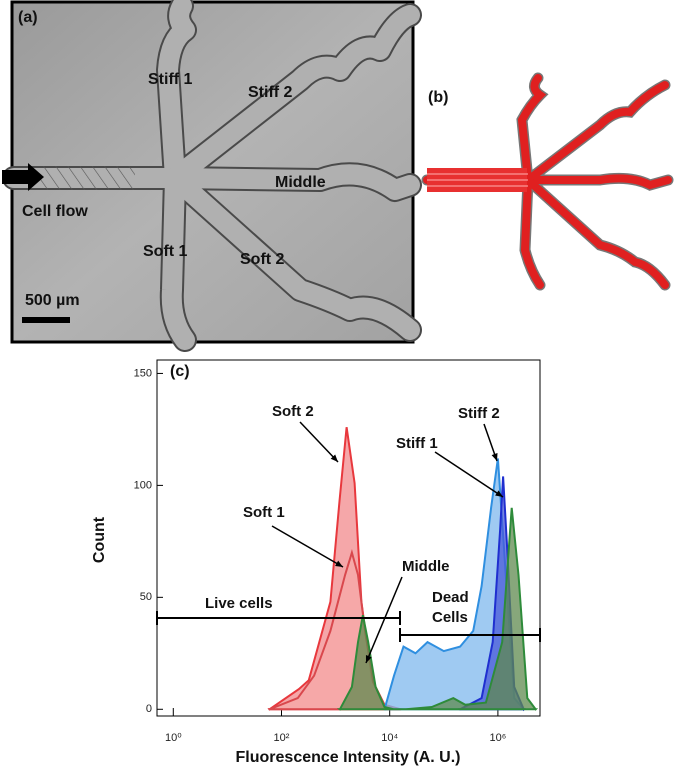 The width and height of the screenshot is (675, 769). Describe the element at coordinates (262, 259) in the screenshot. I see `channel-label: Soft 2` at that location.